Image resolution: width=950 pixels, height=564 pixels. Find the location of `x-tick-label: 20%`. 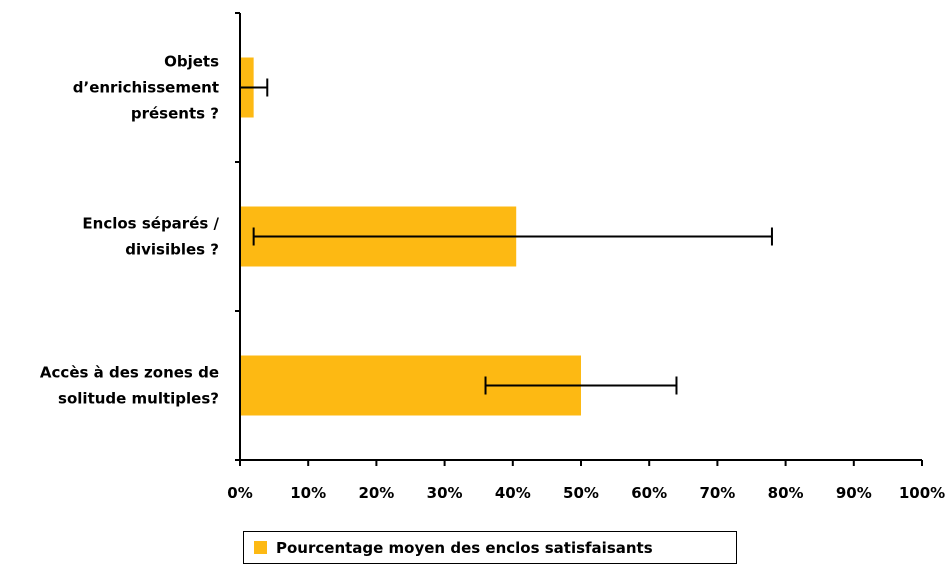

x-tick-label: 20% is located at coordinates (376, 493).